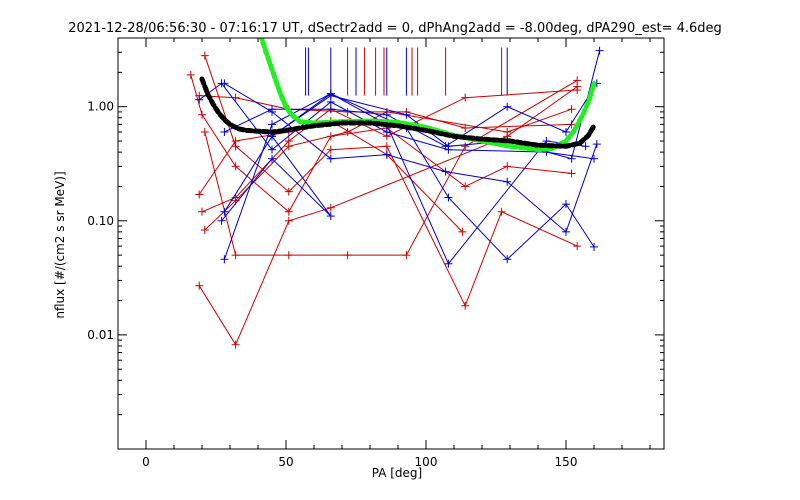  I want to click on x-tick-label: 50, so click(285, 462).